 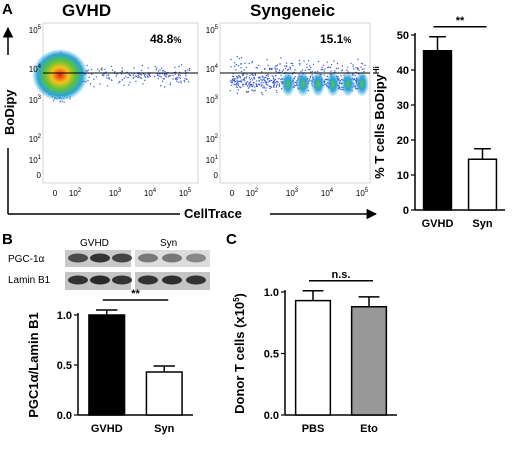 I want to click on y-axis-label-sup: Hi, so click(x=376, y=70).